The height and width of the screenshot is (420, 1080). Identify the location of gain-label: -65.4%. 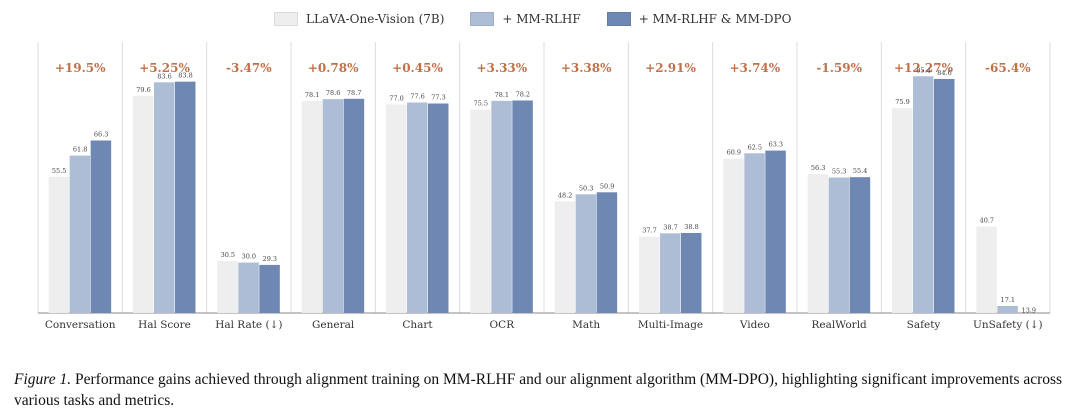
(1008, 68).